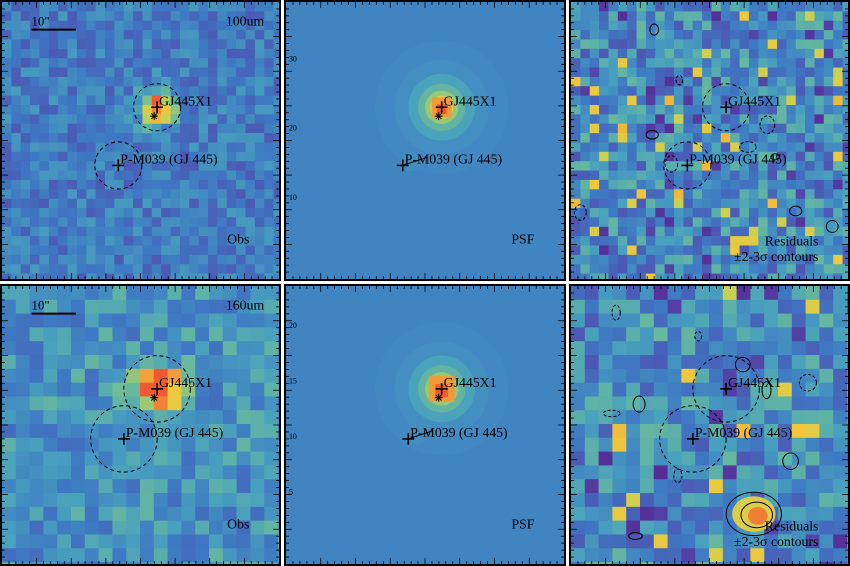  I want to click on psf-axis-tick-label: 30, so click(293, 58).